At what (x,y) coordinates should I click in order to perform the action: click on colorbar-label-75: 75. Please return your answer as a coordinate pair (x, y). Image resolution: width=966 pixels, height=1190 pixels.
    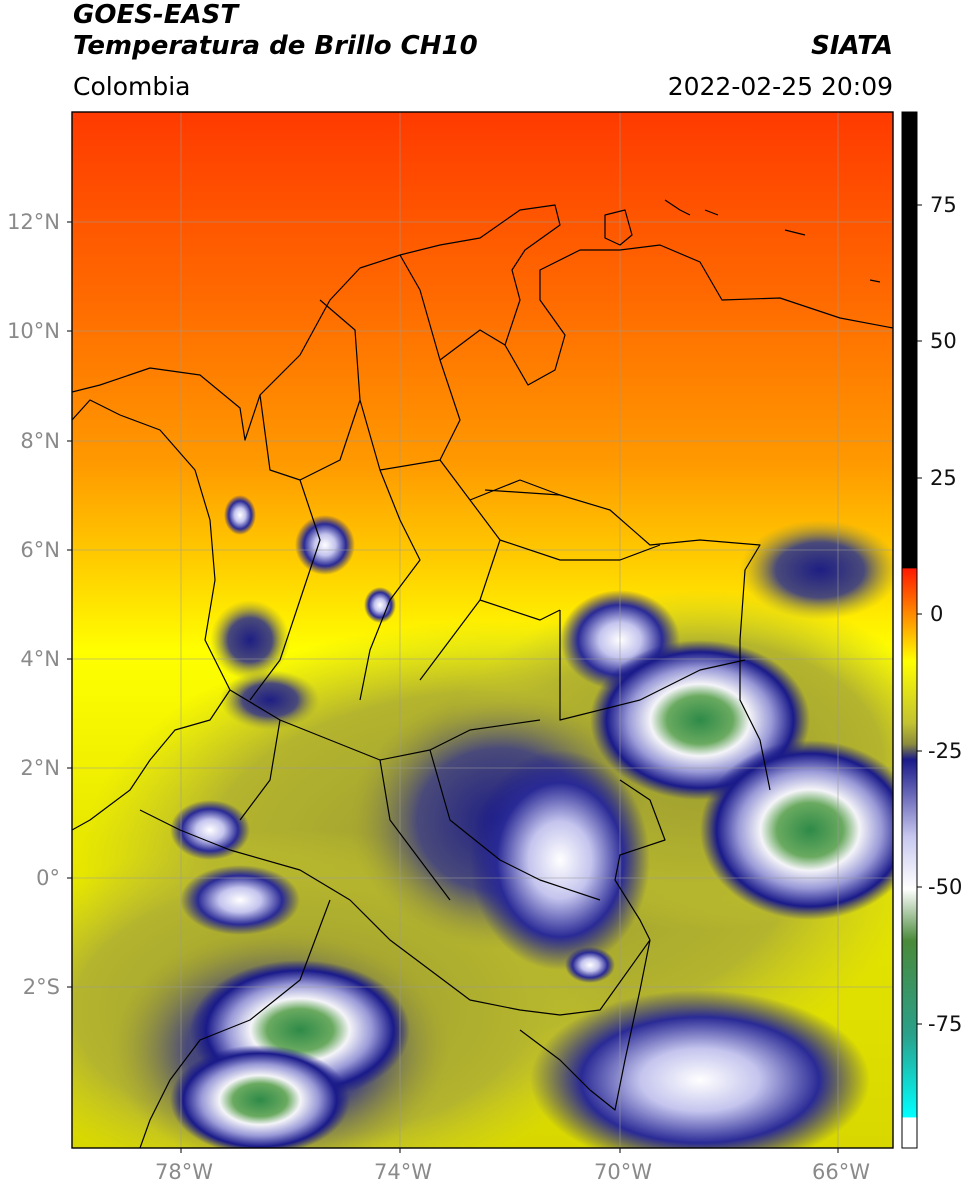
    Looking at the image, I should click on (943, 205).